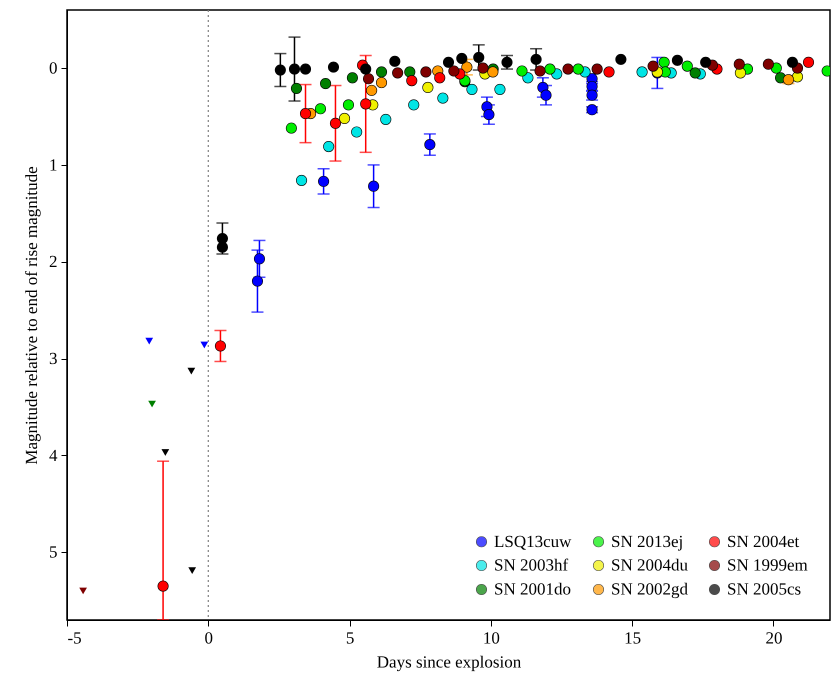 Image resolution: width=831 pixels, height=679 pixels. What do you see at coordinates (53, 68) in the screenshot?
I see `y-tick-label: 0` at bounding box center [53, 68].